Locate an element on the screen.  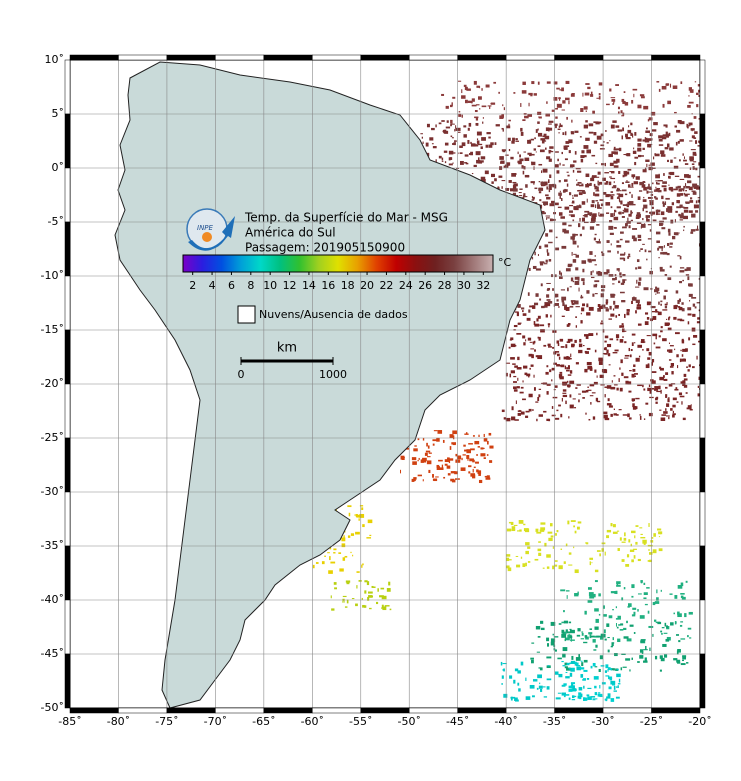
colorbar-tick-label: 24 is located at coordinates (406, 285).